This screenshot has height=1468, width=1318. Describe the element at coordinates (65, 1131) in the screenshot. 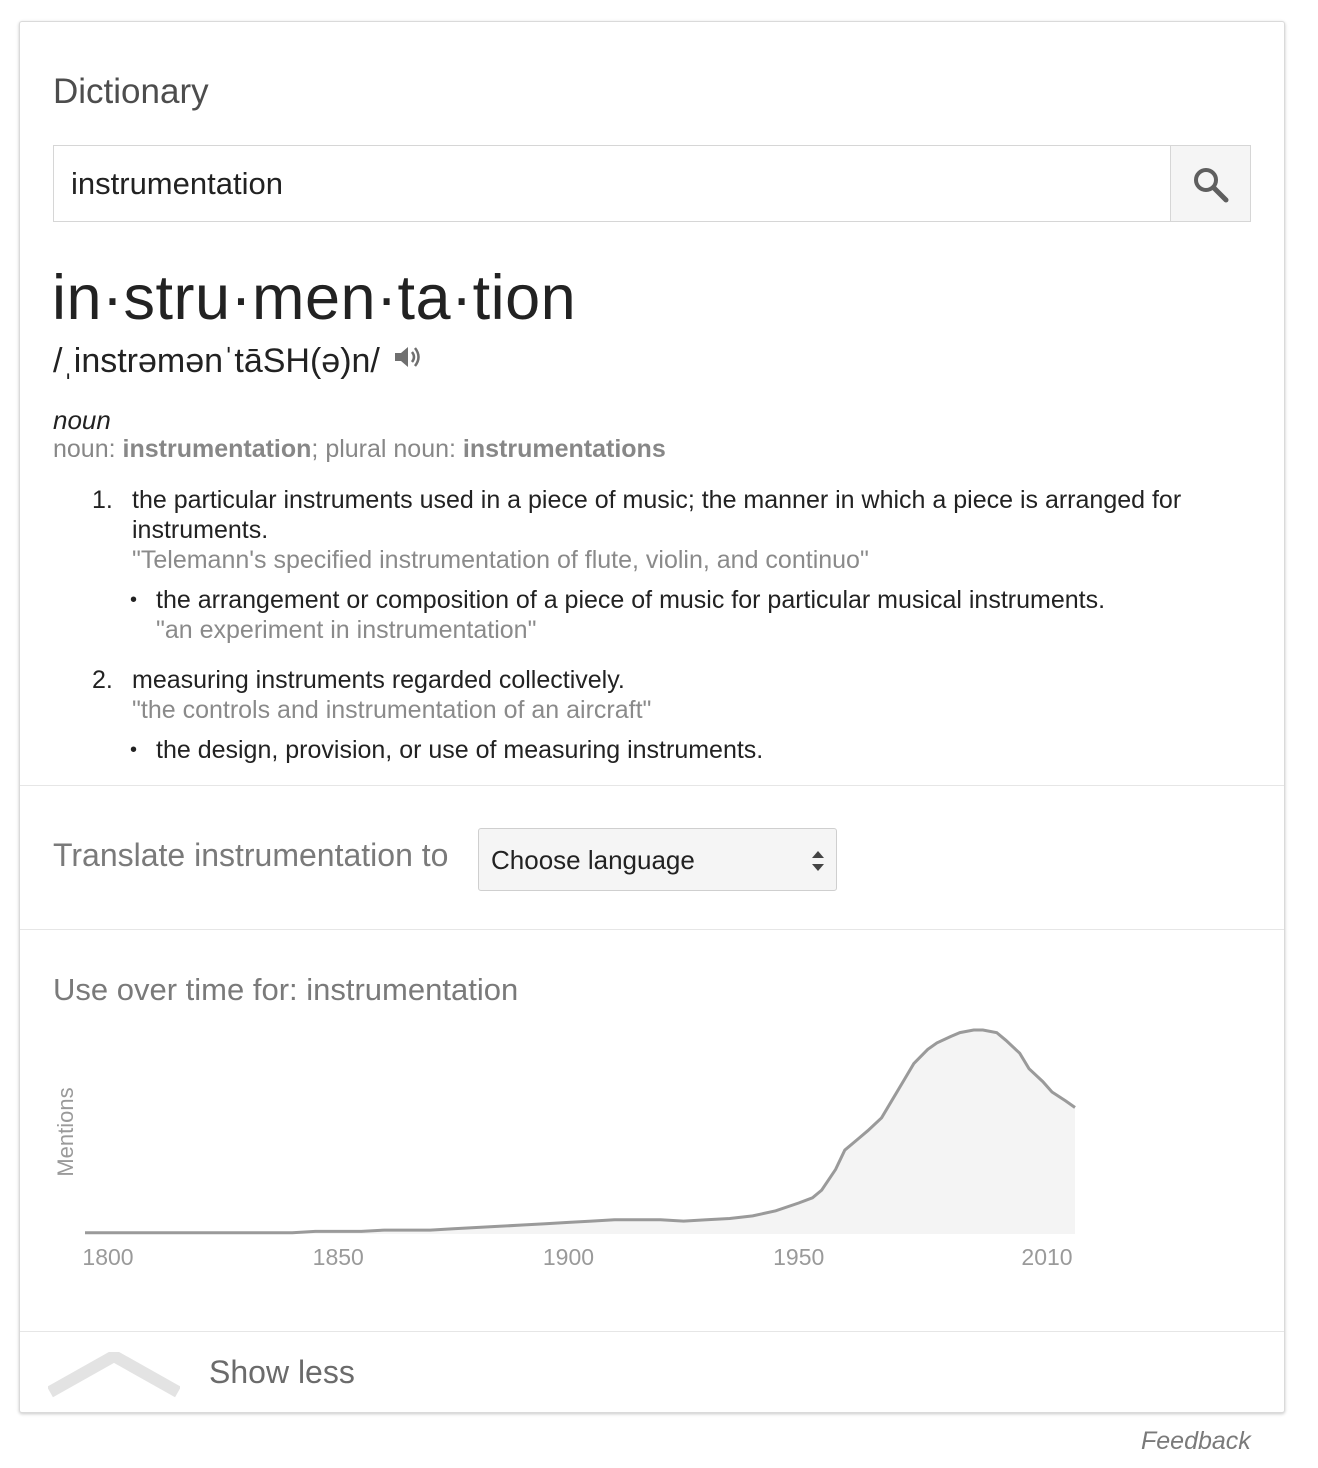

I see `y-axis-label: Mentions` at that location.